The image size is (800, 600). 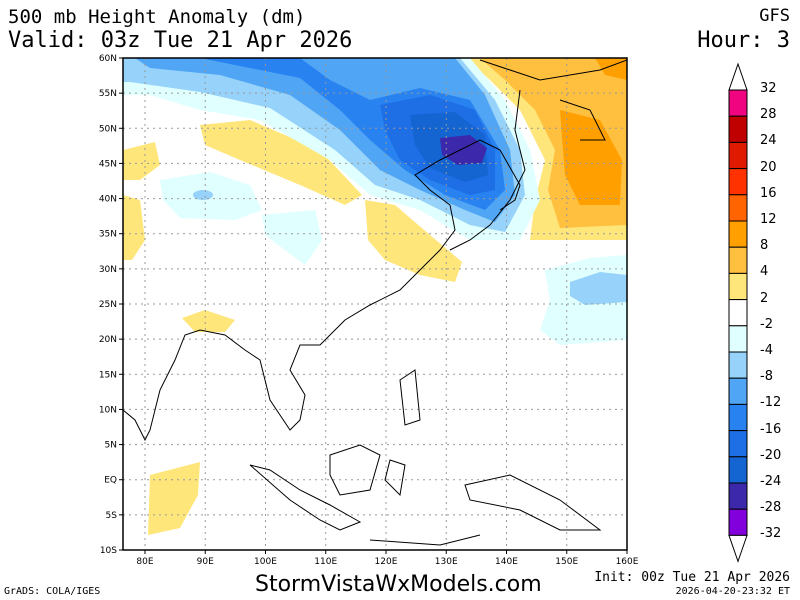 I want to click on colorbar-label: -24, so click(x=771, y=481).